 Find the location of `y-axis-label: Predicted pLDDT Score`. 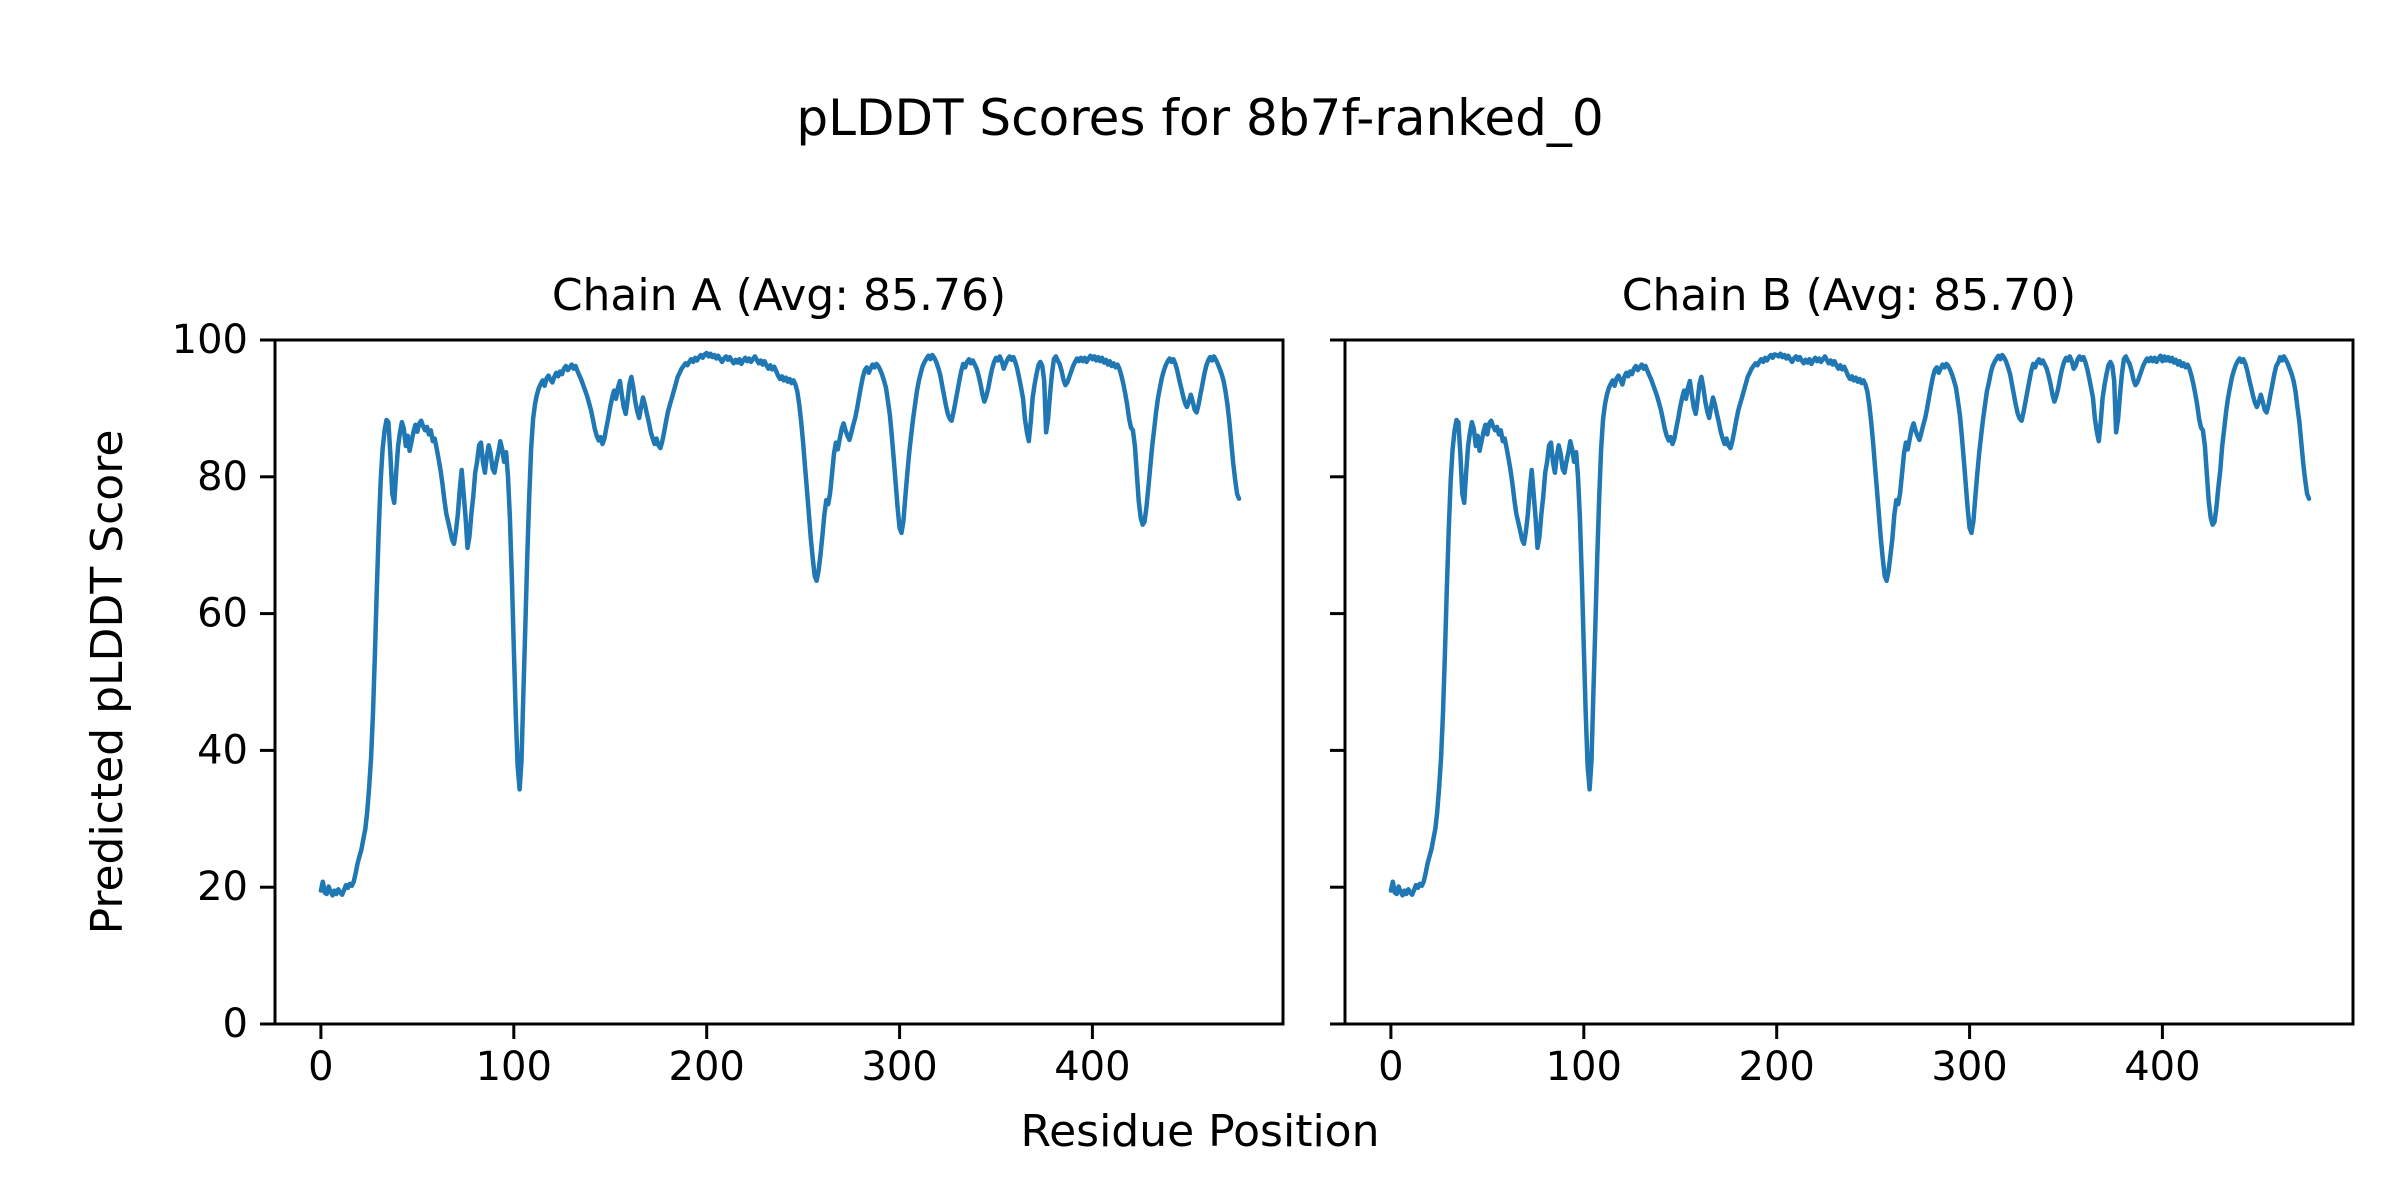

y-axis-label: Predicted pLDDT Score is located at coordinates (107, 682).